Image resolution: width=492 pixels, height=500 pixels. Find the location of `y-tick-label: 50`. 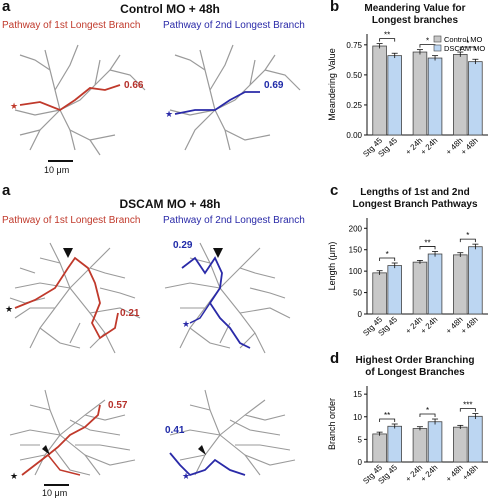

y-tick-label: 50 is located at coordinates (357, 293).